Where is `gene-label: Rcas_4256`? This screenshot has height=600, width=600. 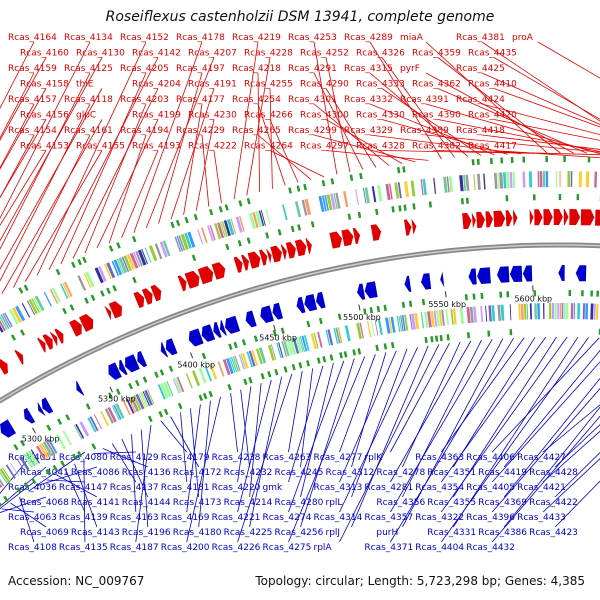 gene-label: Rcas_4256 is located at coordinates (299, 533).